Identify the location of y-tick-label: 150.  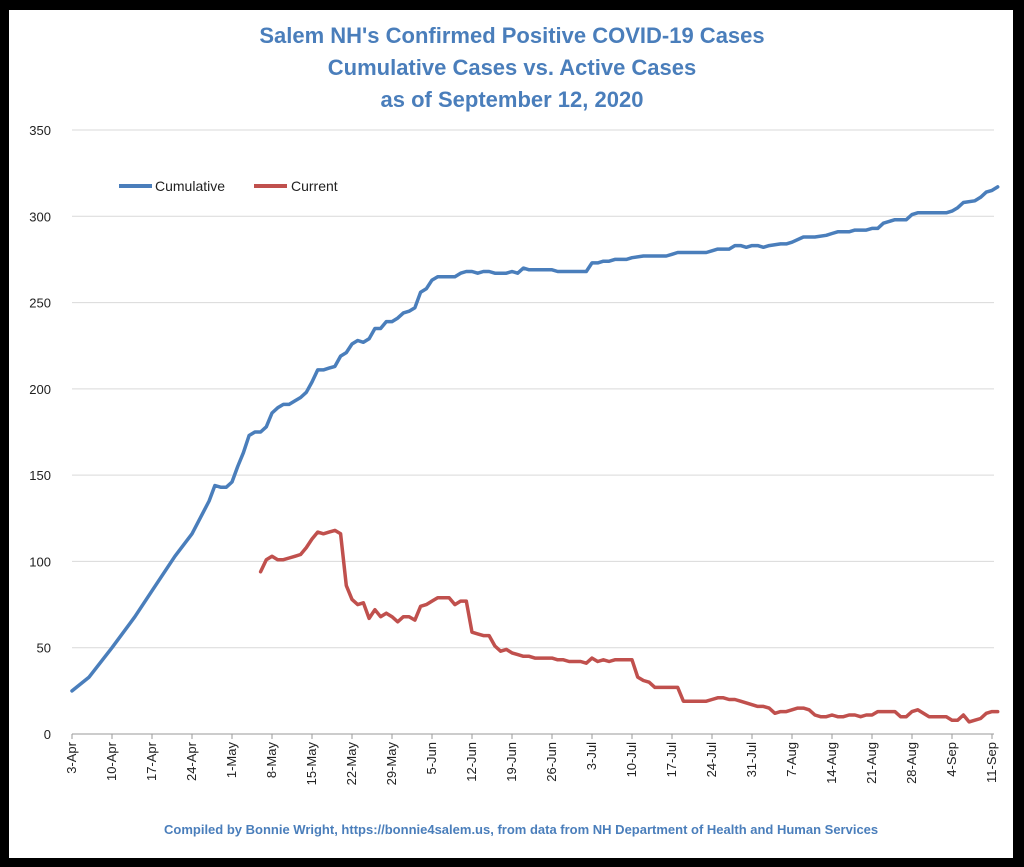
(40, 475).